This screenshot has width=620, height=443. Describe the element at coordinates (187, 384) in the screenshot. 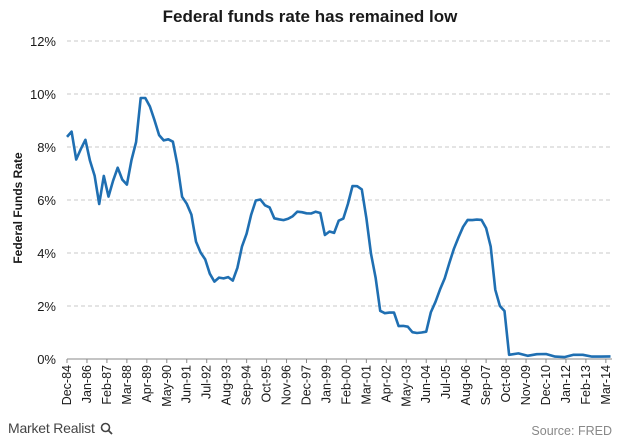

I see `x-tick-label: Jun-91` at that location.